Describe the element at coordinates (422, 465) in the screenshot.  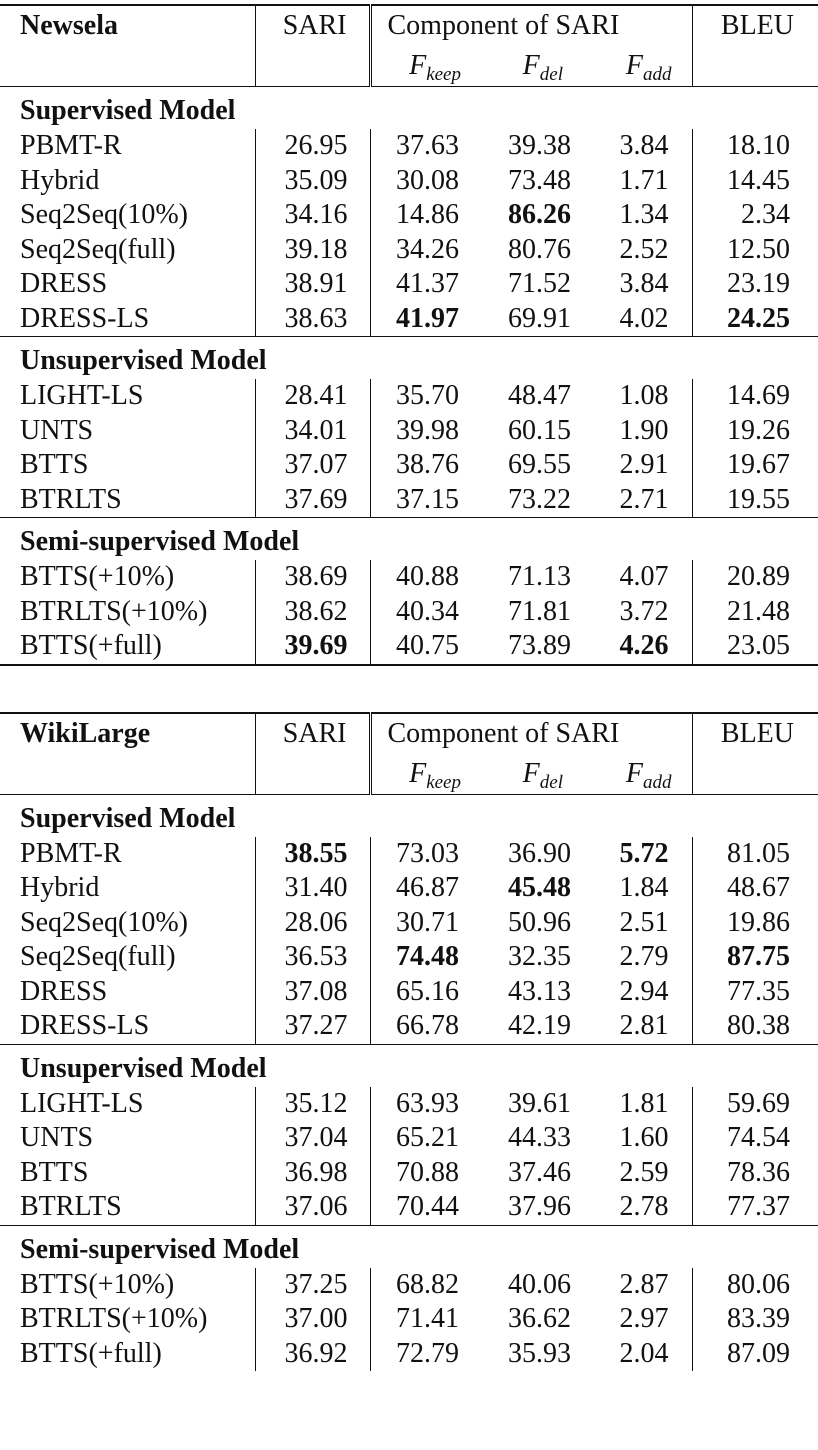
I see `f-keep-cell: 38.76` at that location.